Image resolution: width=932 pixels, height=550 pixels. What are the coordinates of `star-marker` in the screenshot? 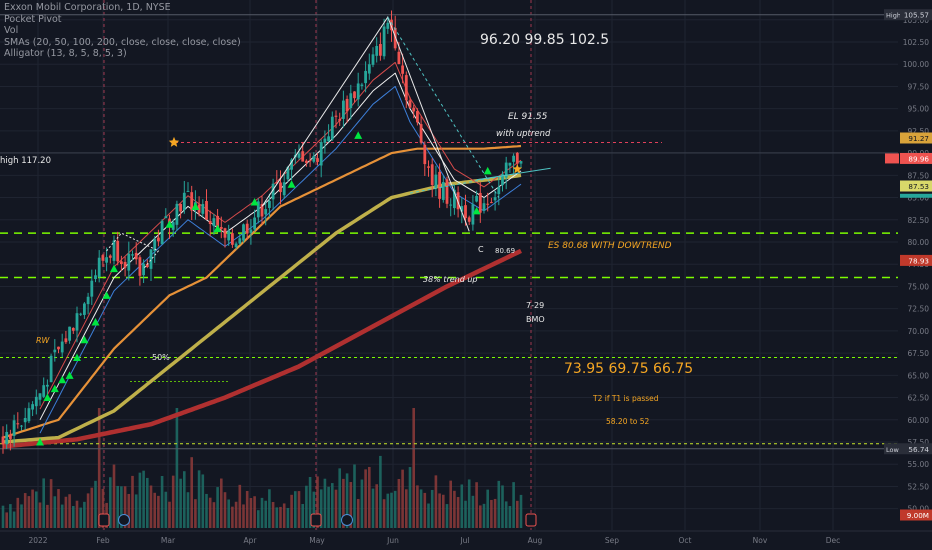 It's located at (174, 141).